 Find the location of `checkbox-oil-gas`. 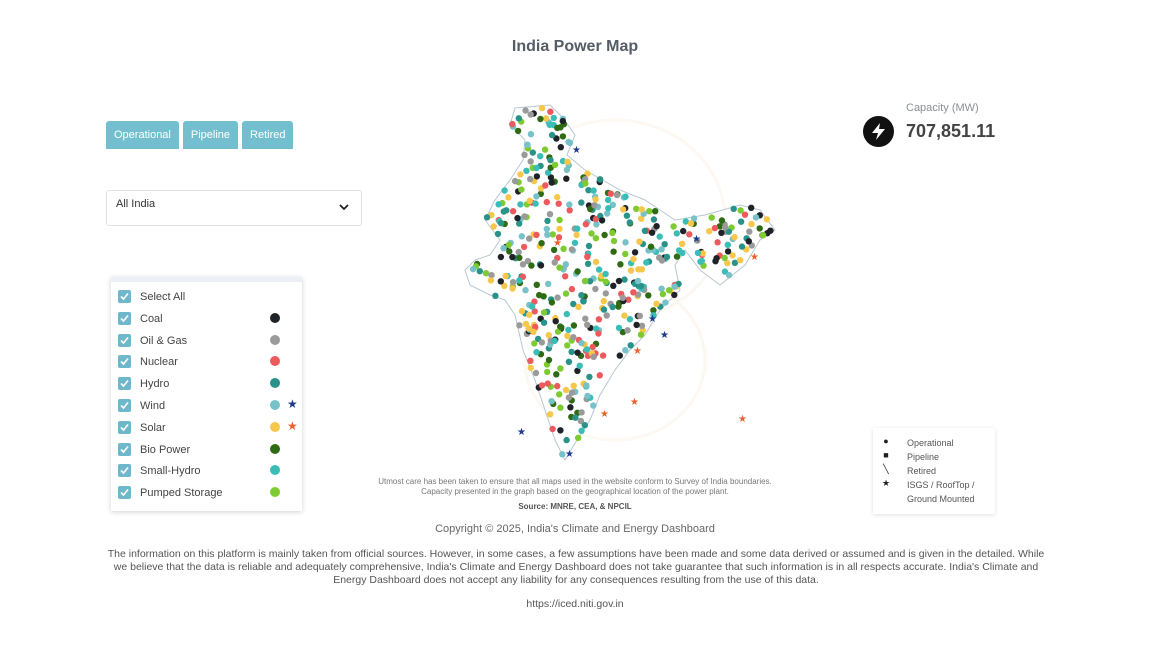

checkbox-oil-gas is located at coordinates (124, 340).